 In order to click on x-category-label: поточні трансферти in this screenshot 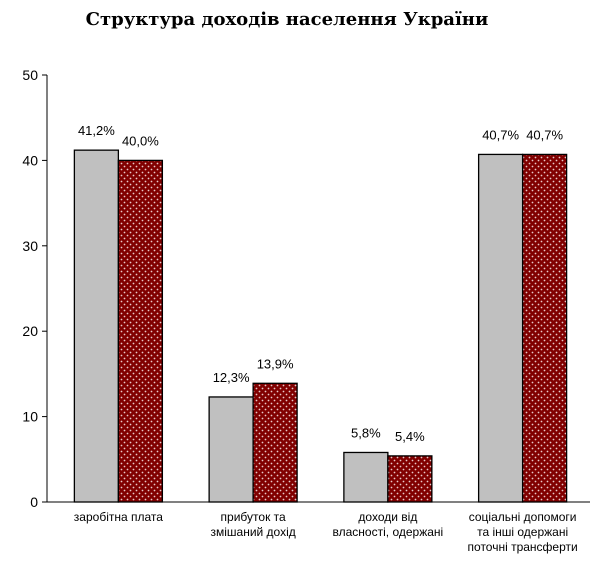, I will do `click(523, 547)`.